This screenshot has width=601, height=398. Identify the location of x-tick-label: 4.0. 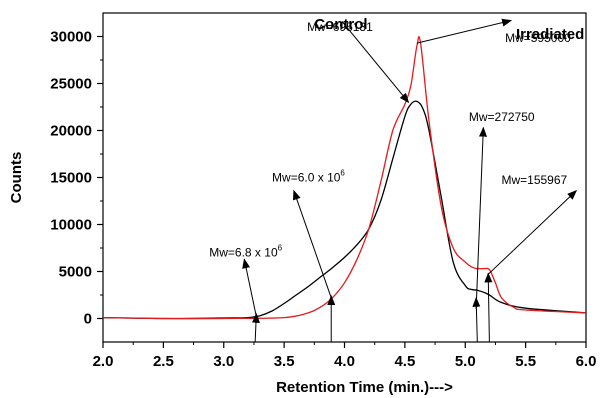
(344, 361).